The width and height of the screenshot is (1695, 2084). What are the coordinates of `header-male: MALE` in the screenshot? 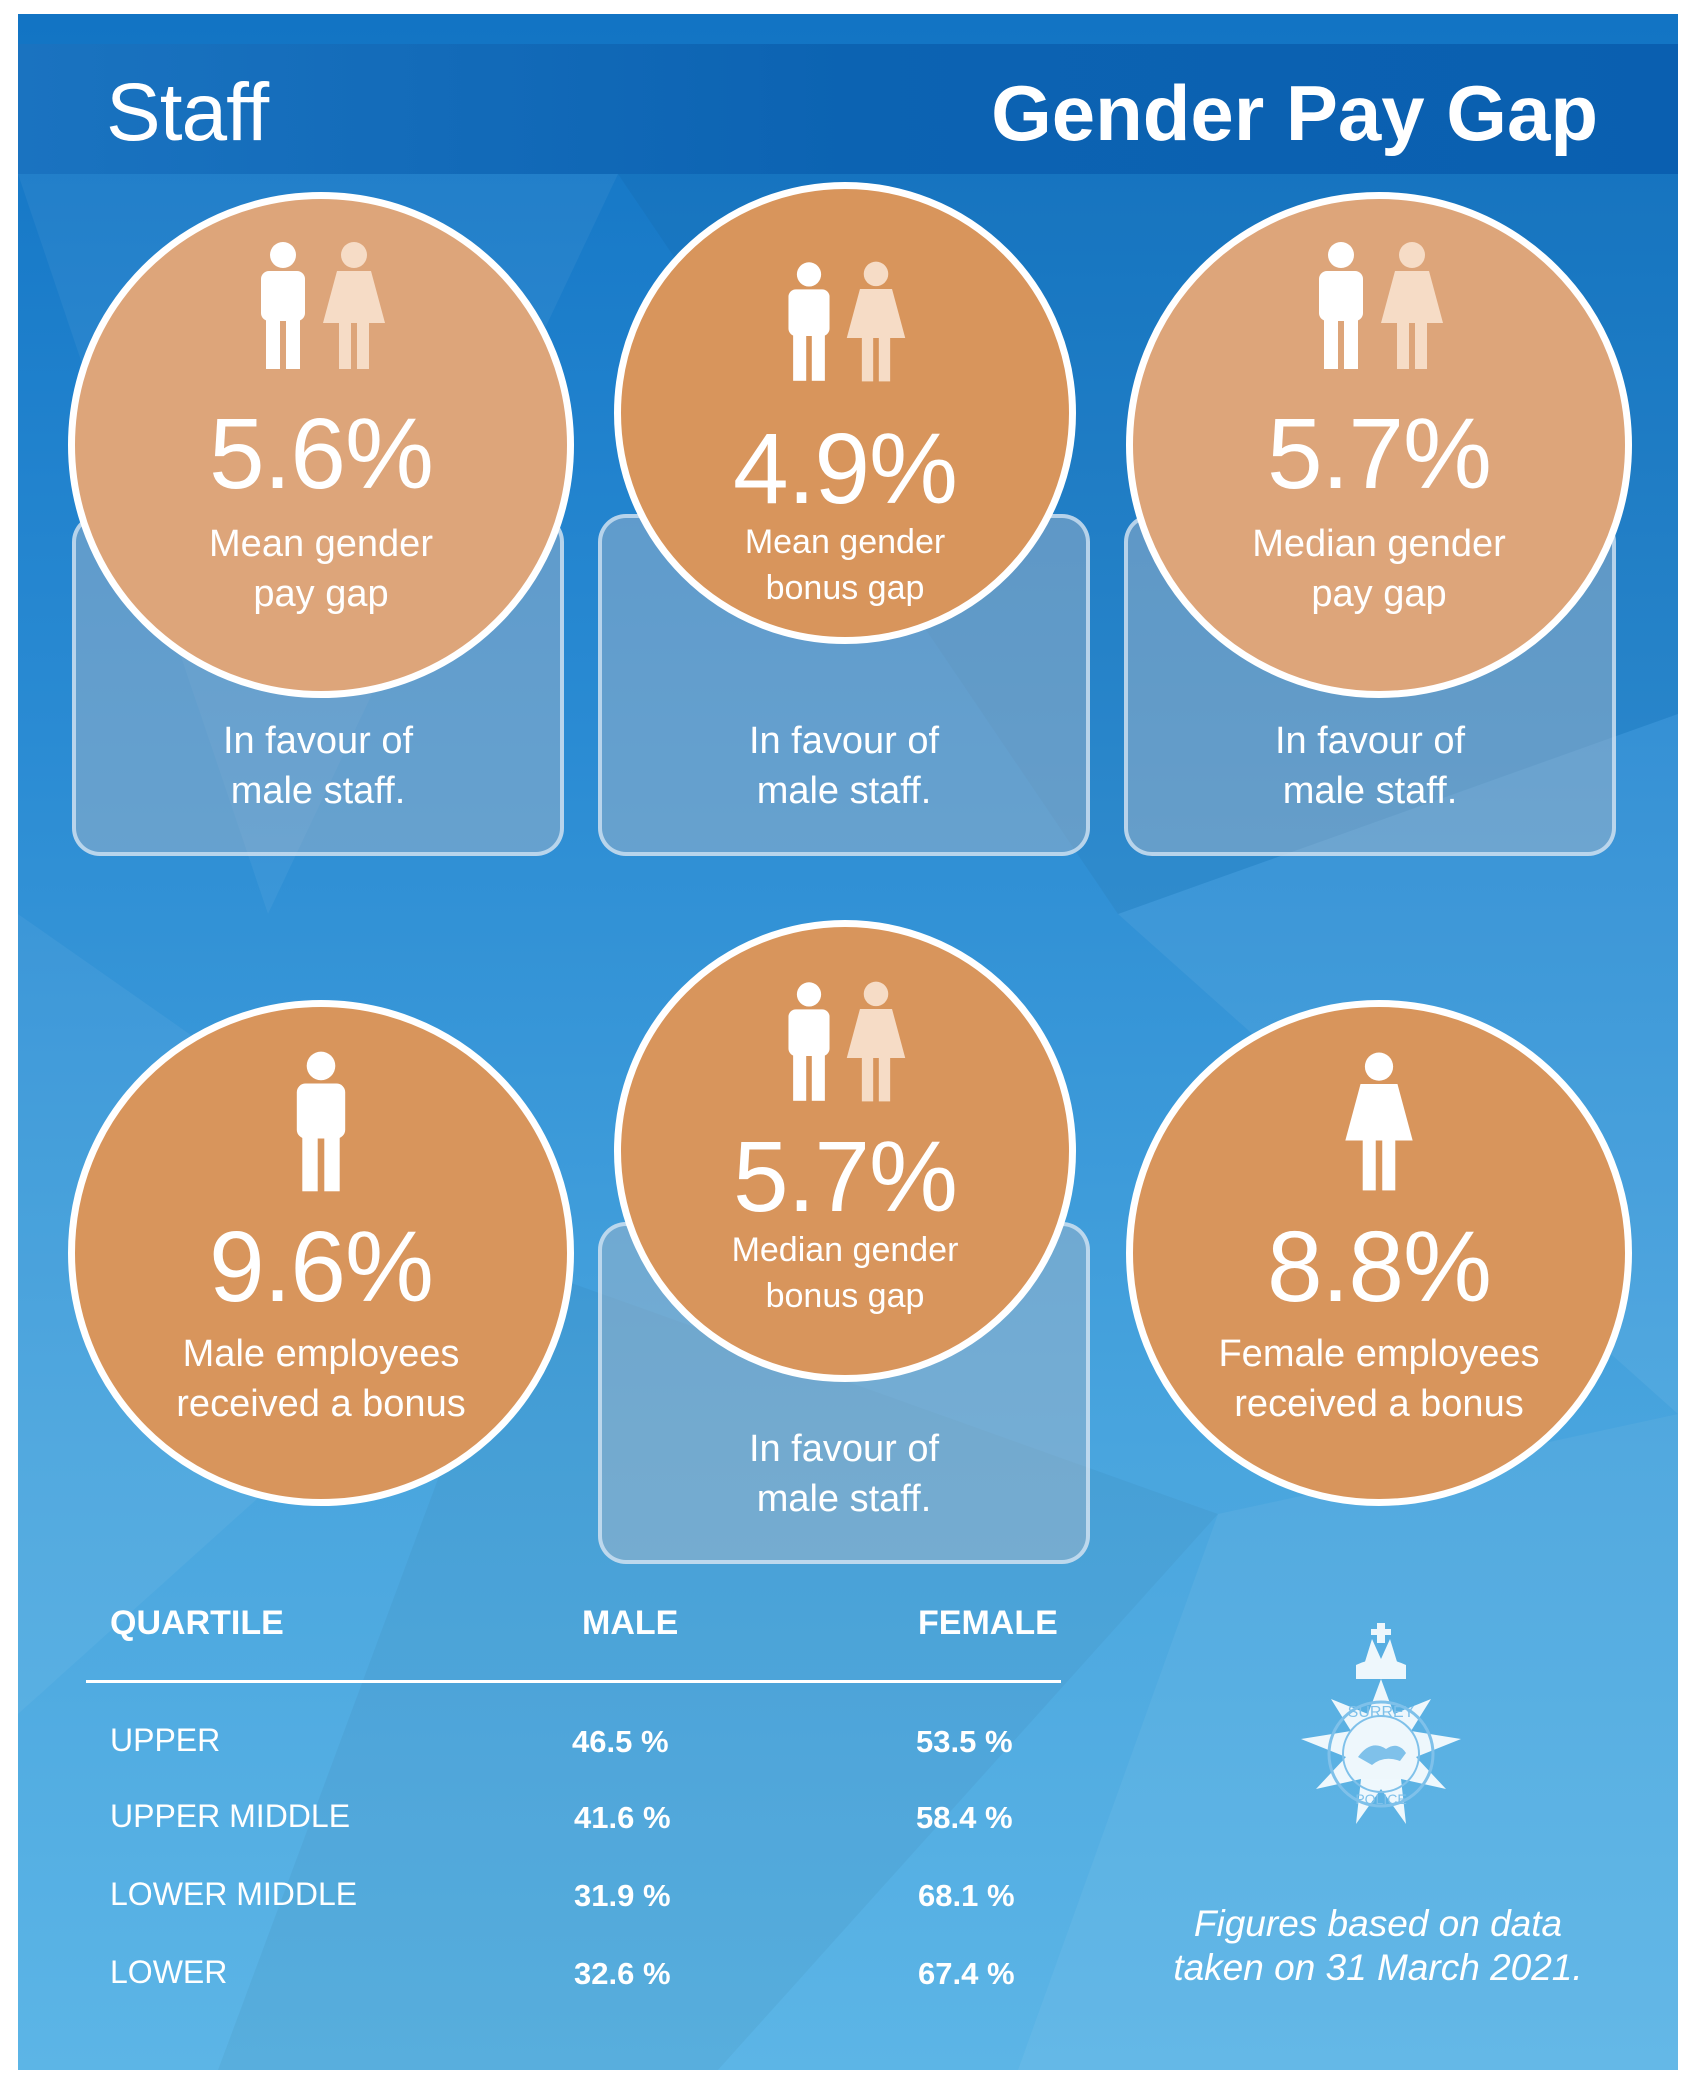 It's located at (630, 1623).